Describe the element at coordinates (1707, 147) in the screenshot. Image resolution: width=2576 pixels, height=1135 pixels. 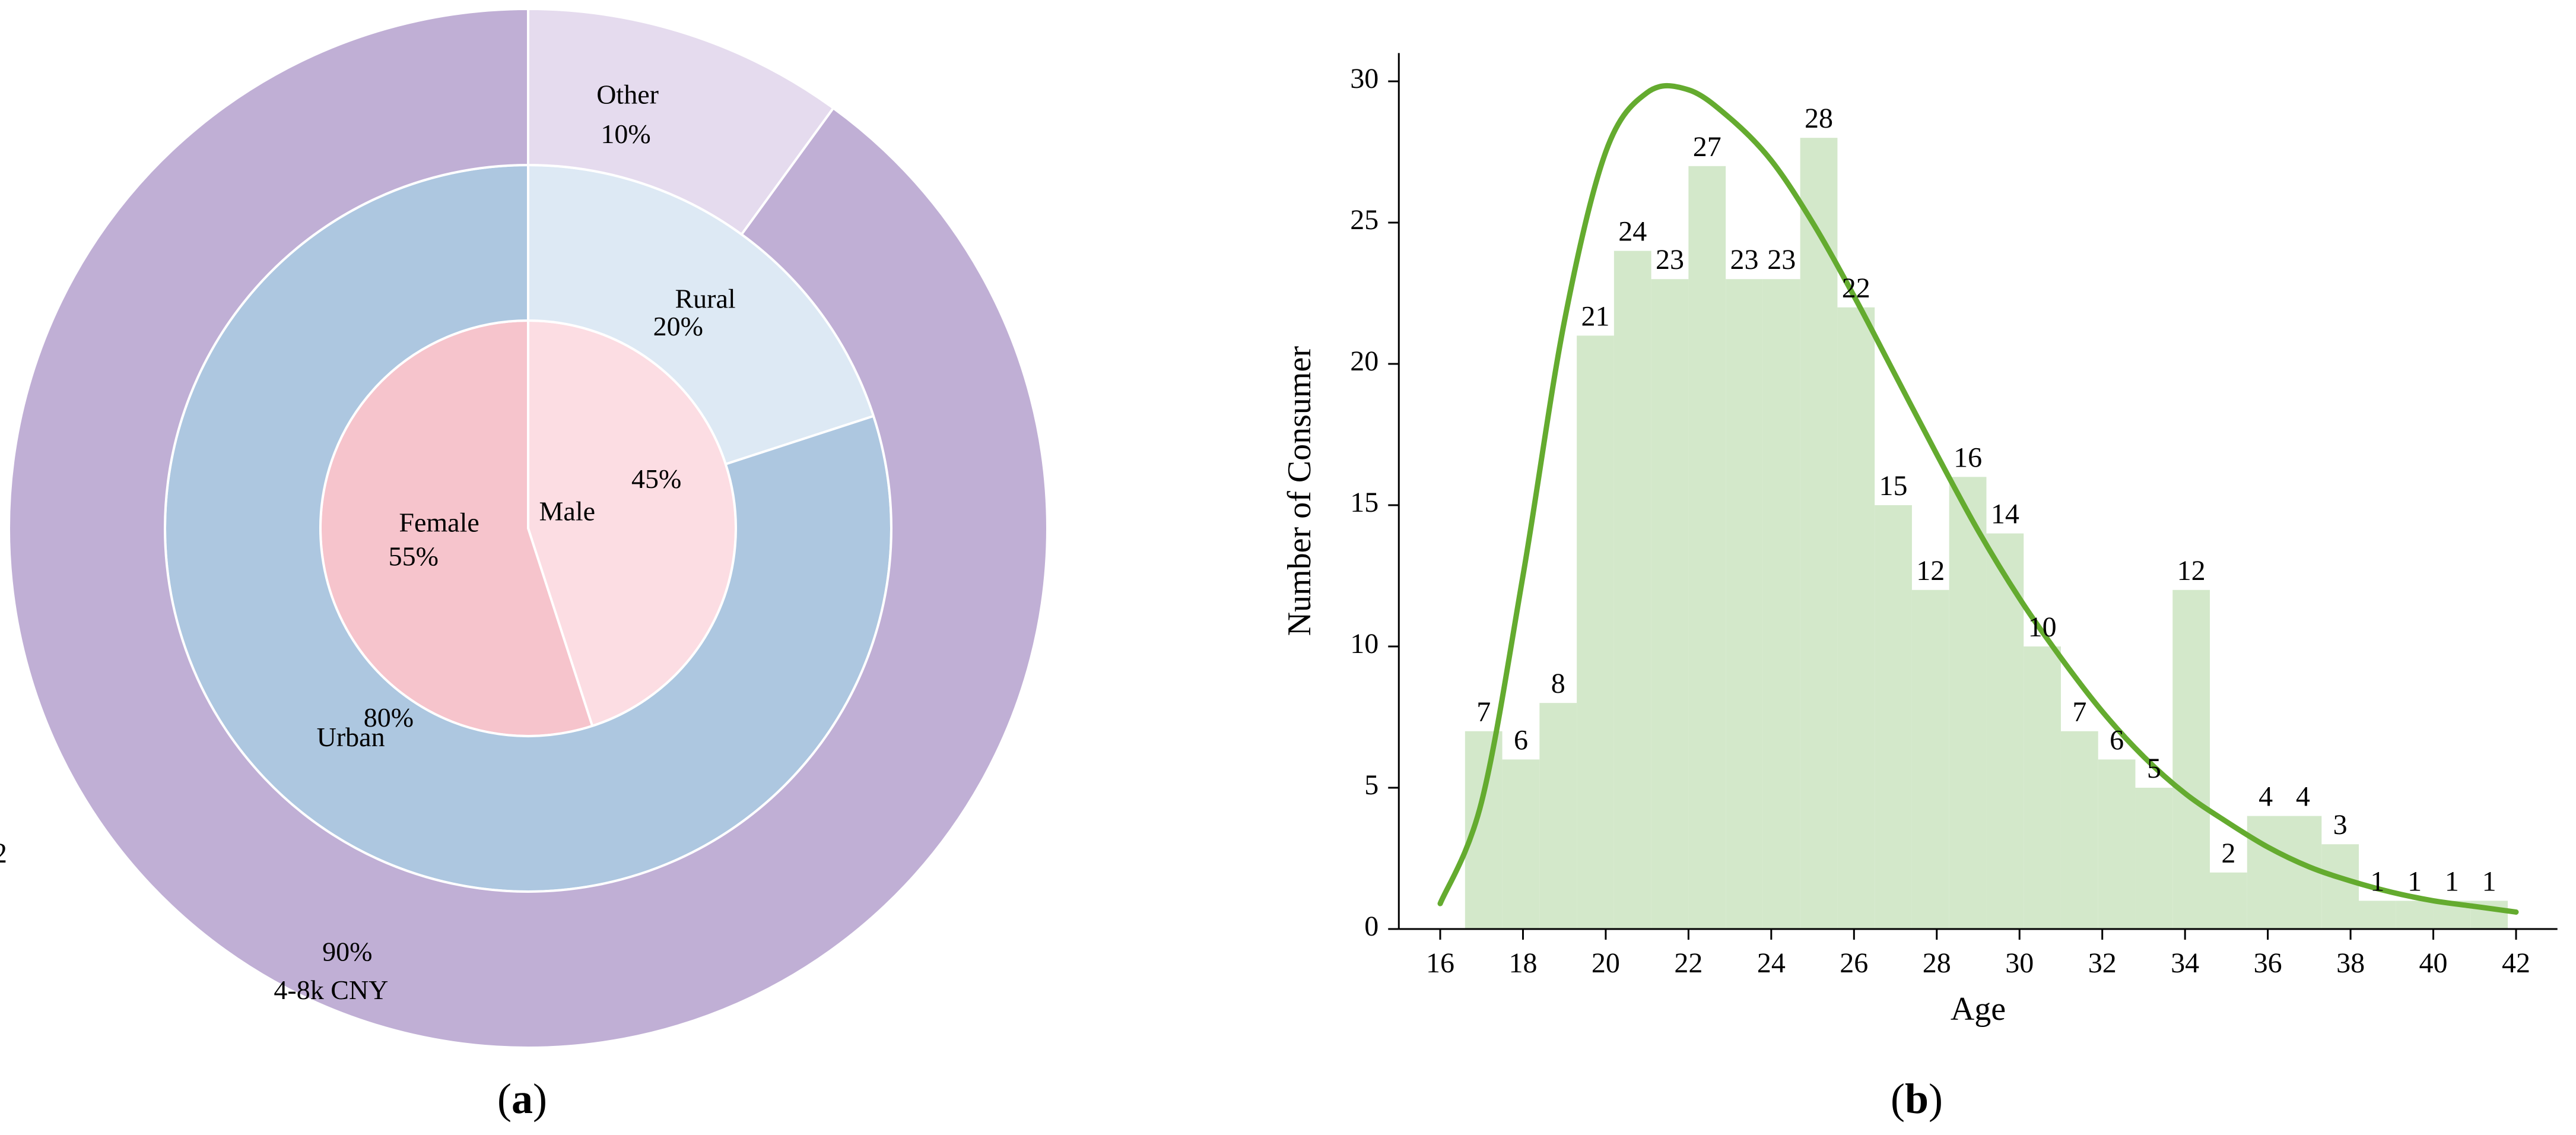
I see `bar-value-label: 27` at that location.